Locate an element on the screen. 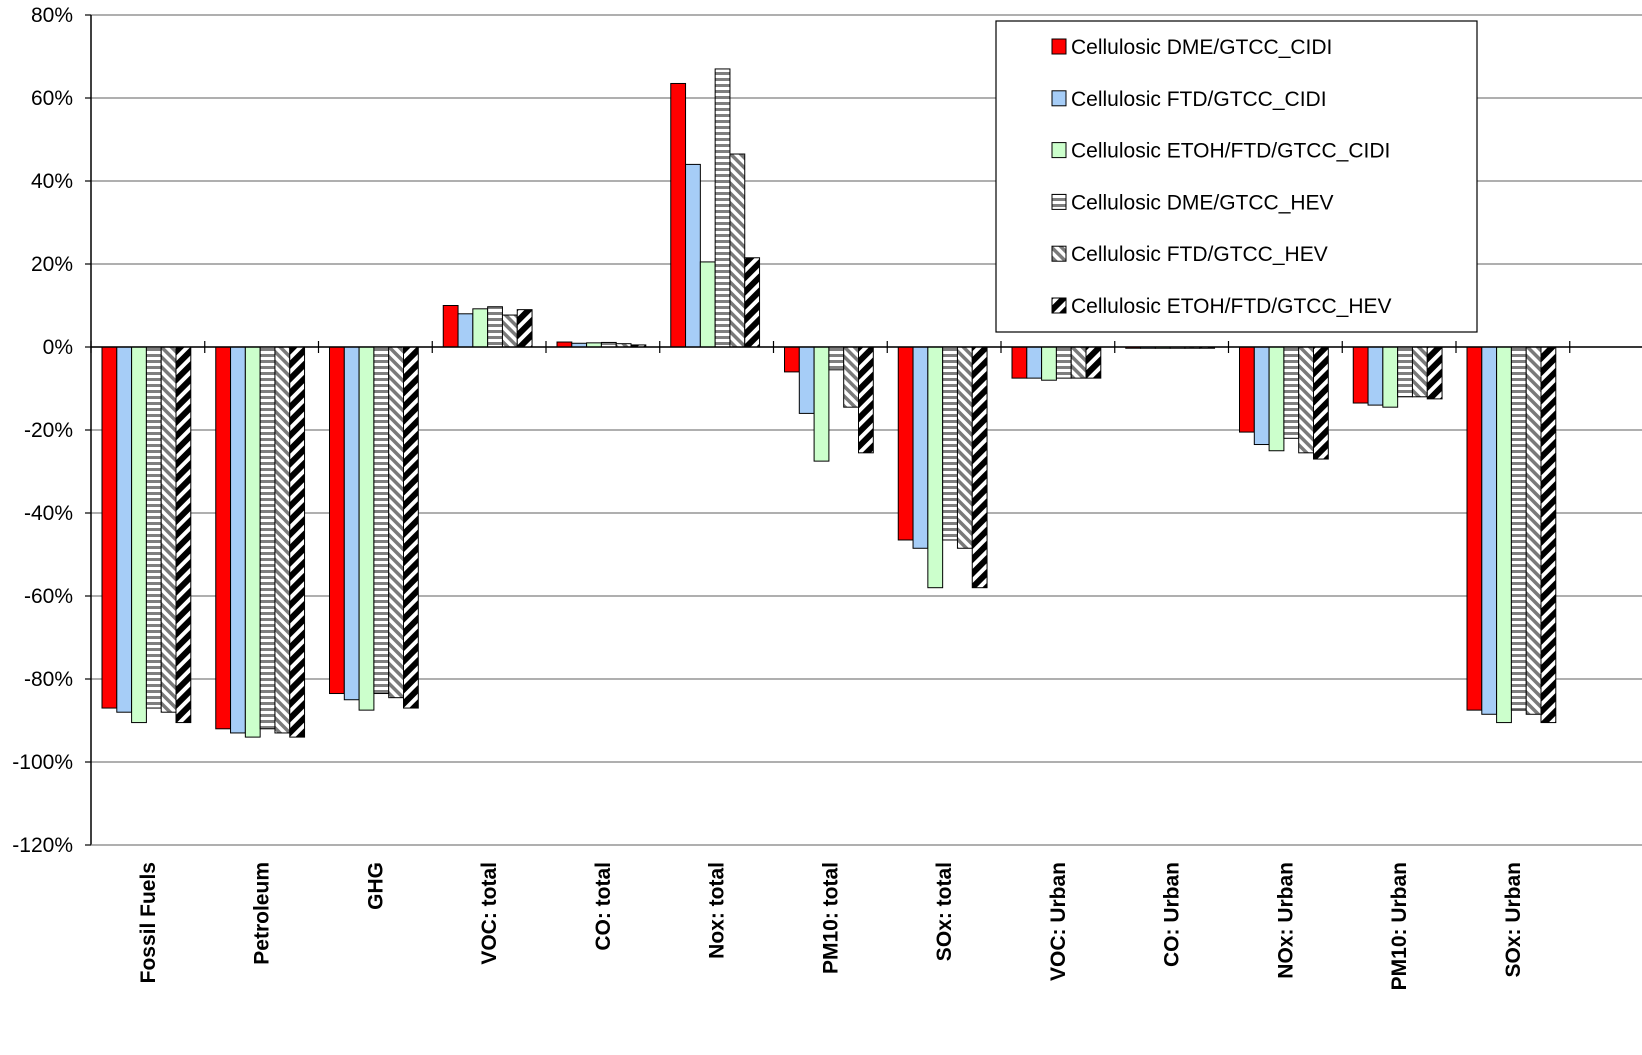  y-tick-label: -40% is located at coordinates (48, 513).